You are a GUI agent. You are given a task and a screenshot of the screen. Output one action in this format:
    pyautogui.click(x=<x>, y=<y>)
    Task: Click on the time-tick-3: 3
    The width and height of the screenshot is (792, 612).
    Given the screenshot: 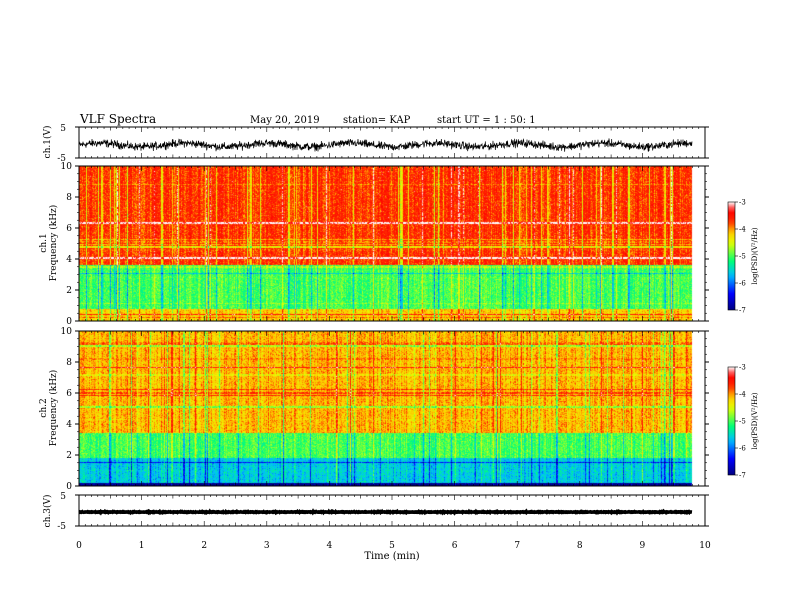 What is the action you would take?
    pyautogui.click(x=267, y=546)
    